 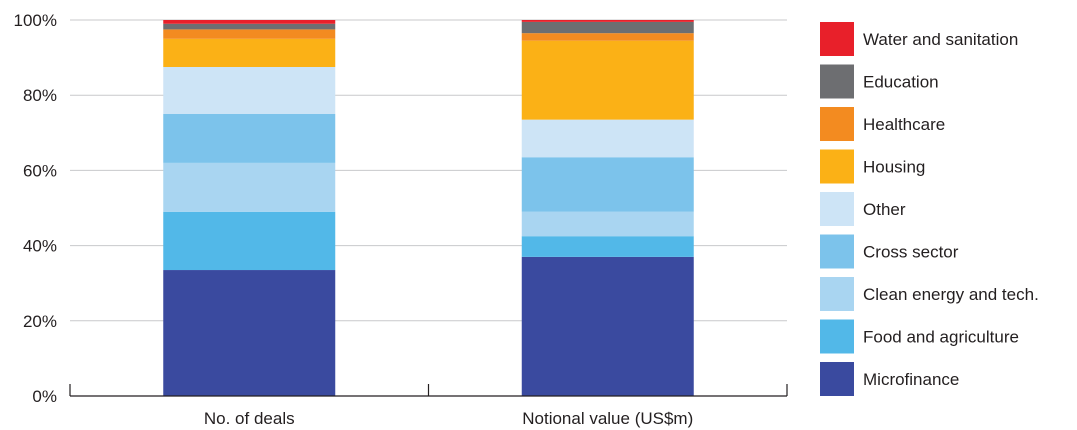 What do you see at coordinates (894, 167) in the screenshot?
I see `legend-label: Housing` at bounding box center [894, 167].